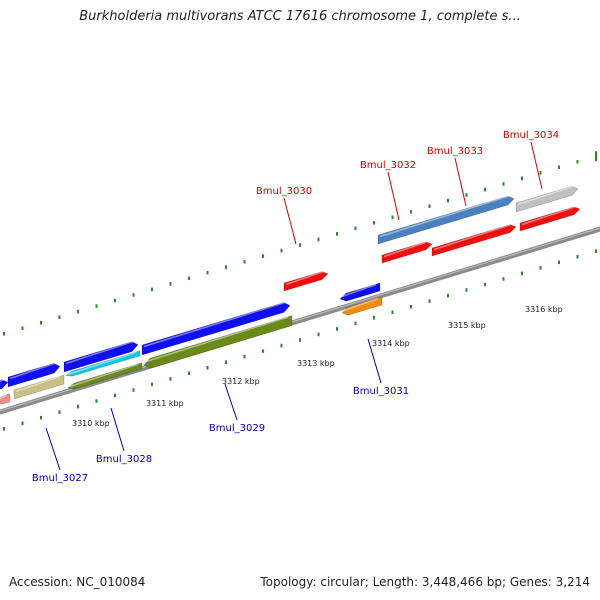  I want to click on gene-feature-khaki-block, so click(39, 387).